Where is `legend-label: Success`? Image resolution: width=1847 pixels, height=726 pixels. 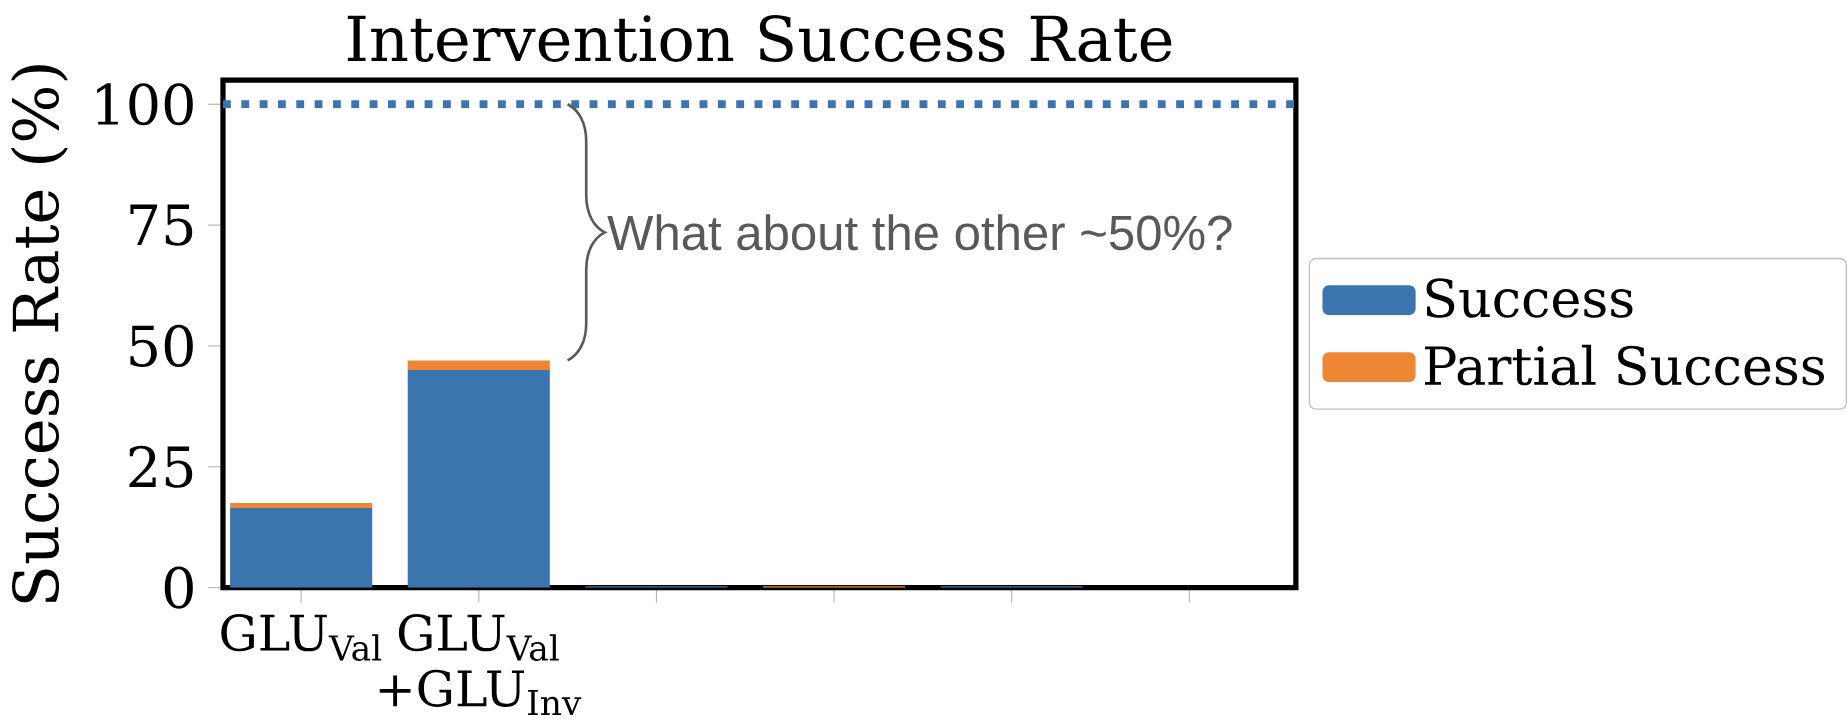 legend-label: Success is located at coordinates (1529, 297).